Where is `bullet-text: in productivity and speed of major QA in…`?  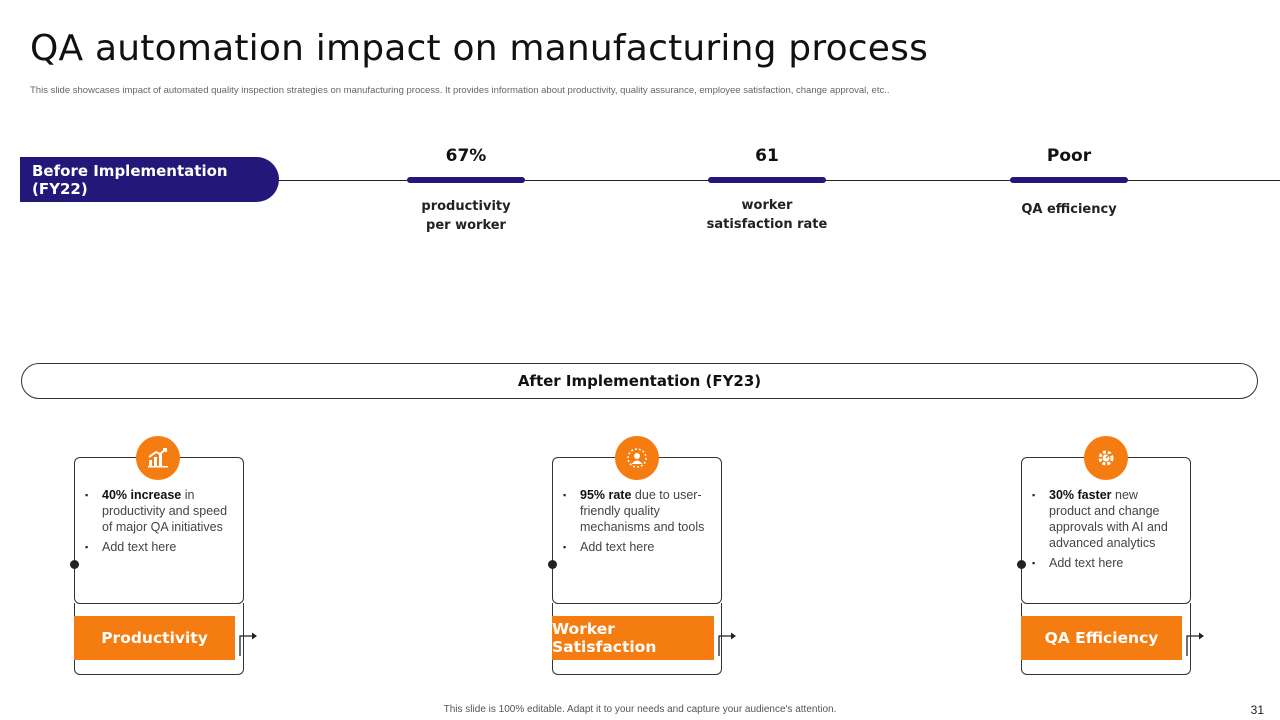 bullet-text: in productivity and speed of major QA in… is located at coordinates (165, 511).